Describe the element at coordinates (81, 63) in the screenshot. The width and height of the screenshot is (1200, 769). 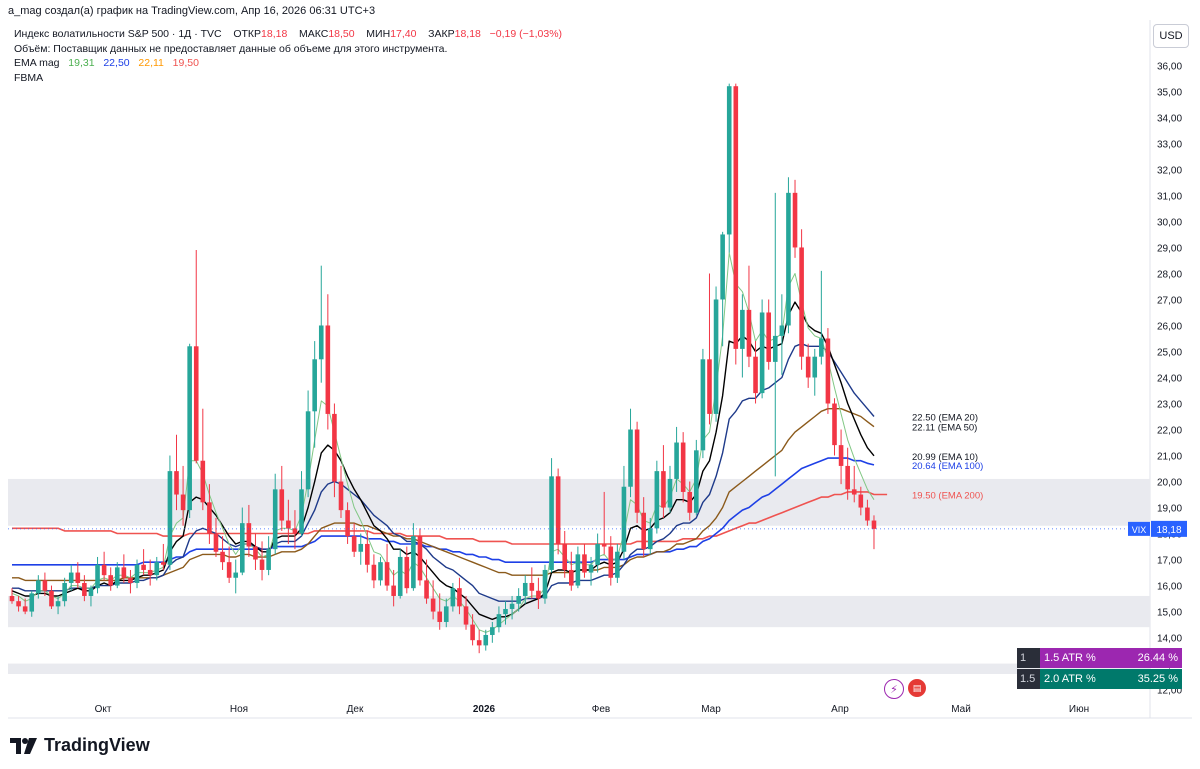
I see `ema-mag-value-1: 19,31` at that location.